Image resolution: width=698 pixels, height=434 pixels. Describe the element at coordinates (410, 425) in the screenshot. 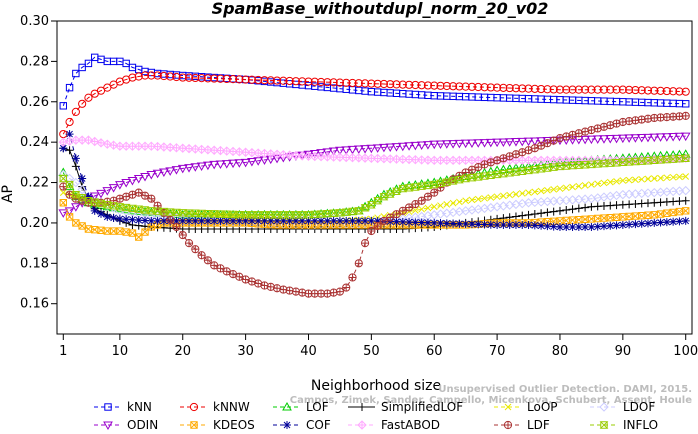

I see `legend-label: FastABOD` at that location.